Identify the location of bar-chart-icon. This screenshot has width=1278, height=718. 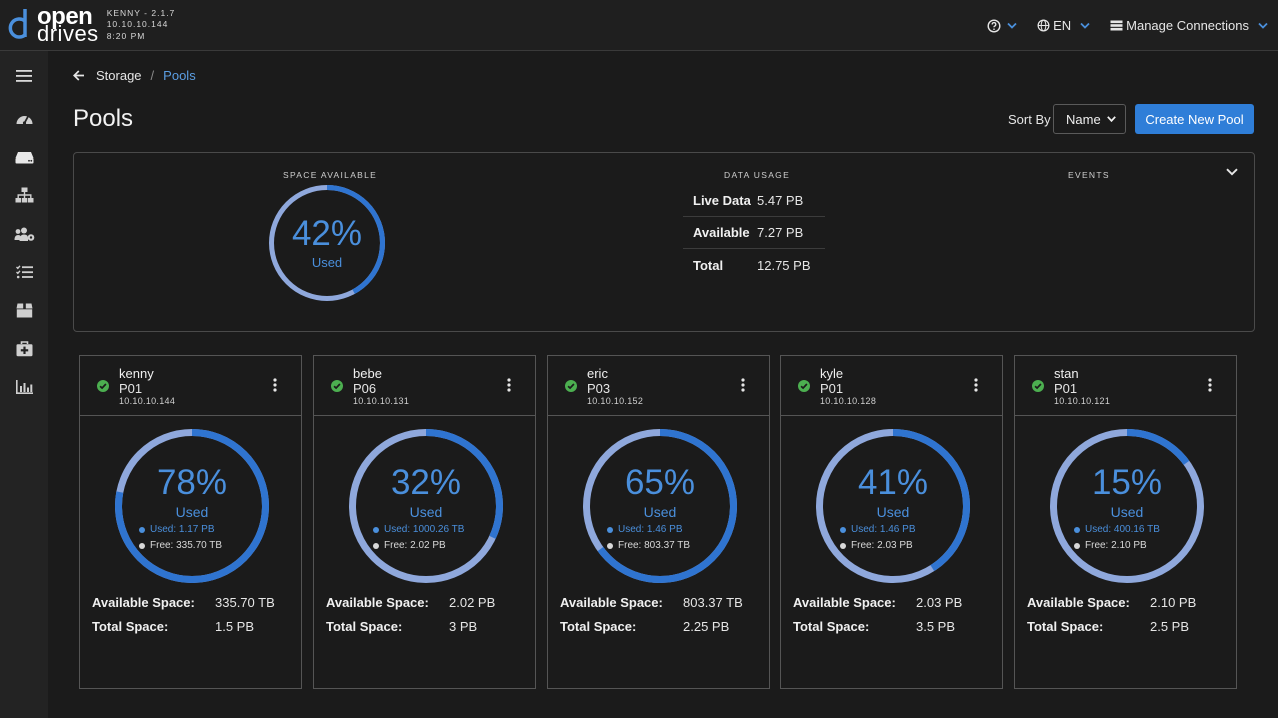
(24, 387).